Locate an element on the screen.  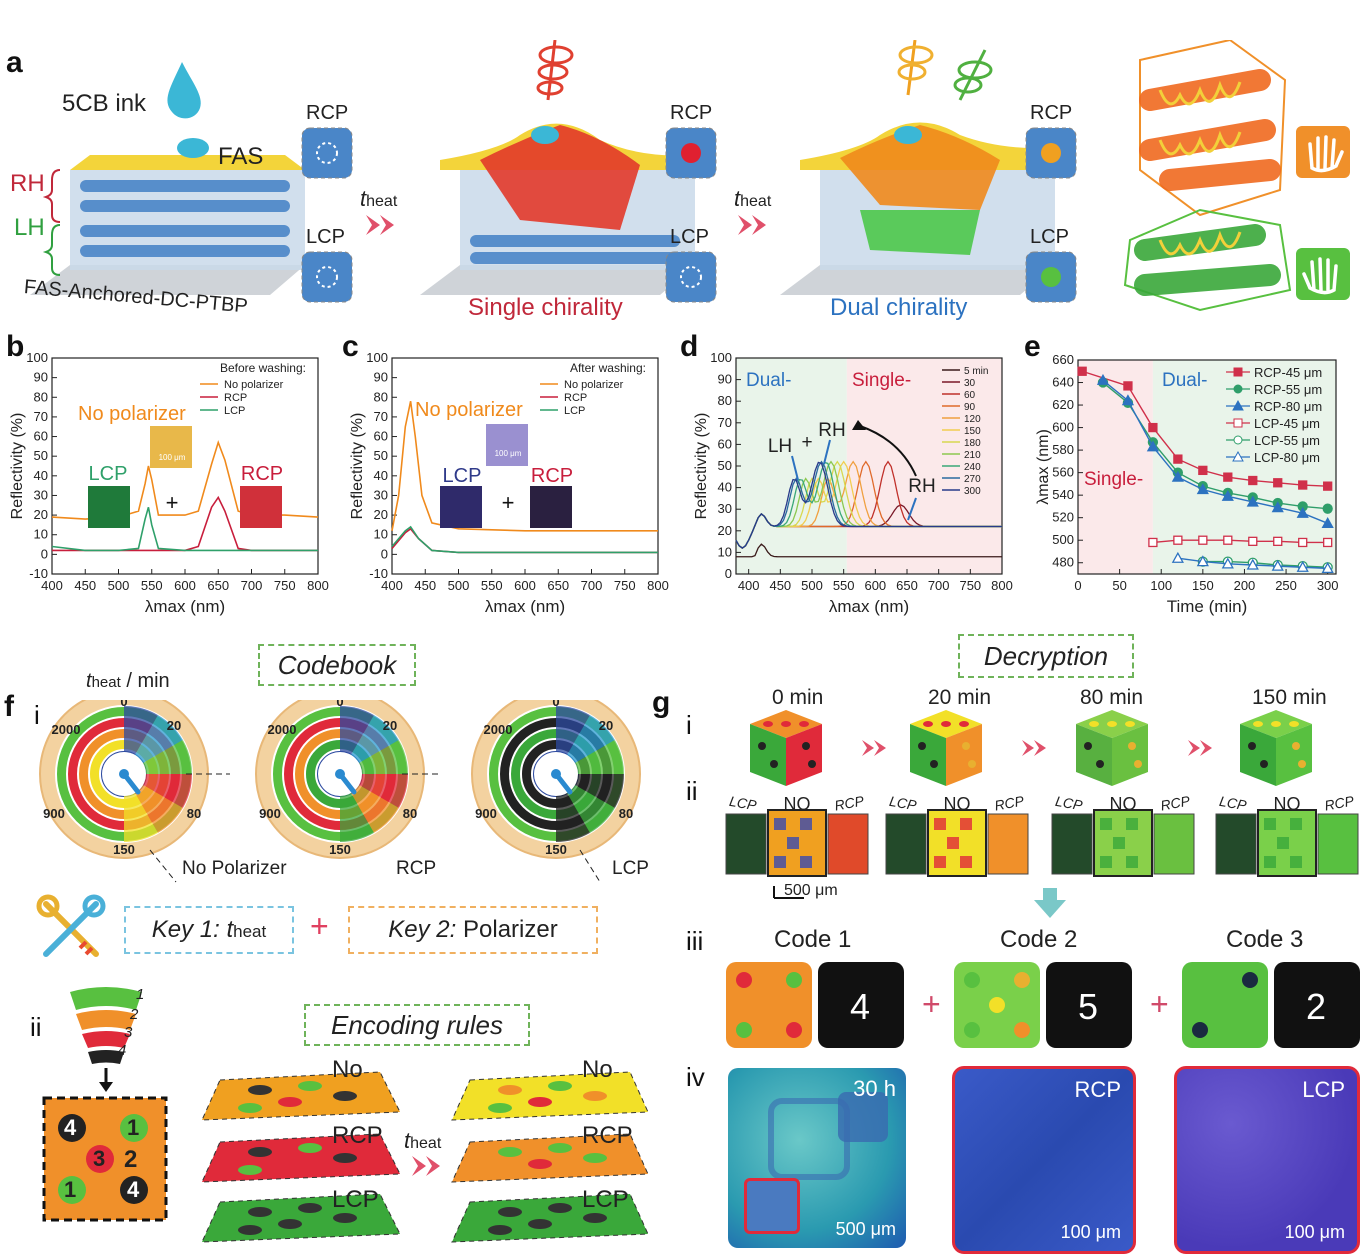
annot-plus: + is located at coordinates (508, 502).